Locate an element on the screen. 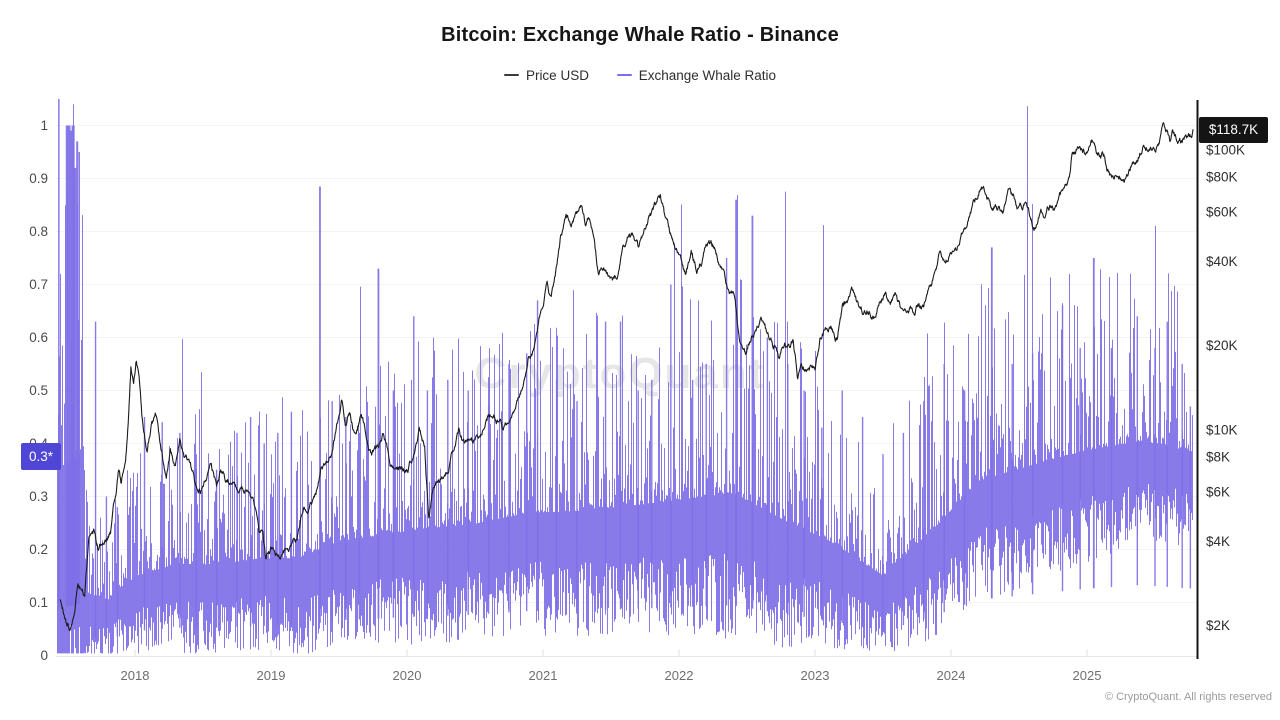  left-axis-tick-label: 0.2 is located at coordinates (38, 549).